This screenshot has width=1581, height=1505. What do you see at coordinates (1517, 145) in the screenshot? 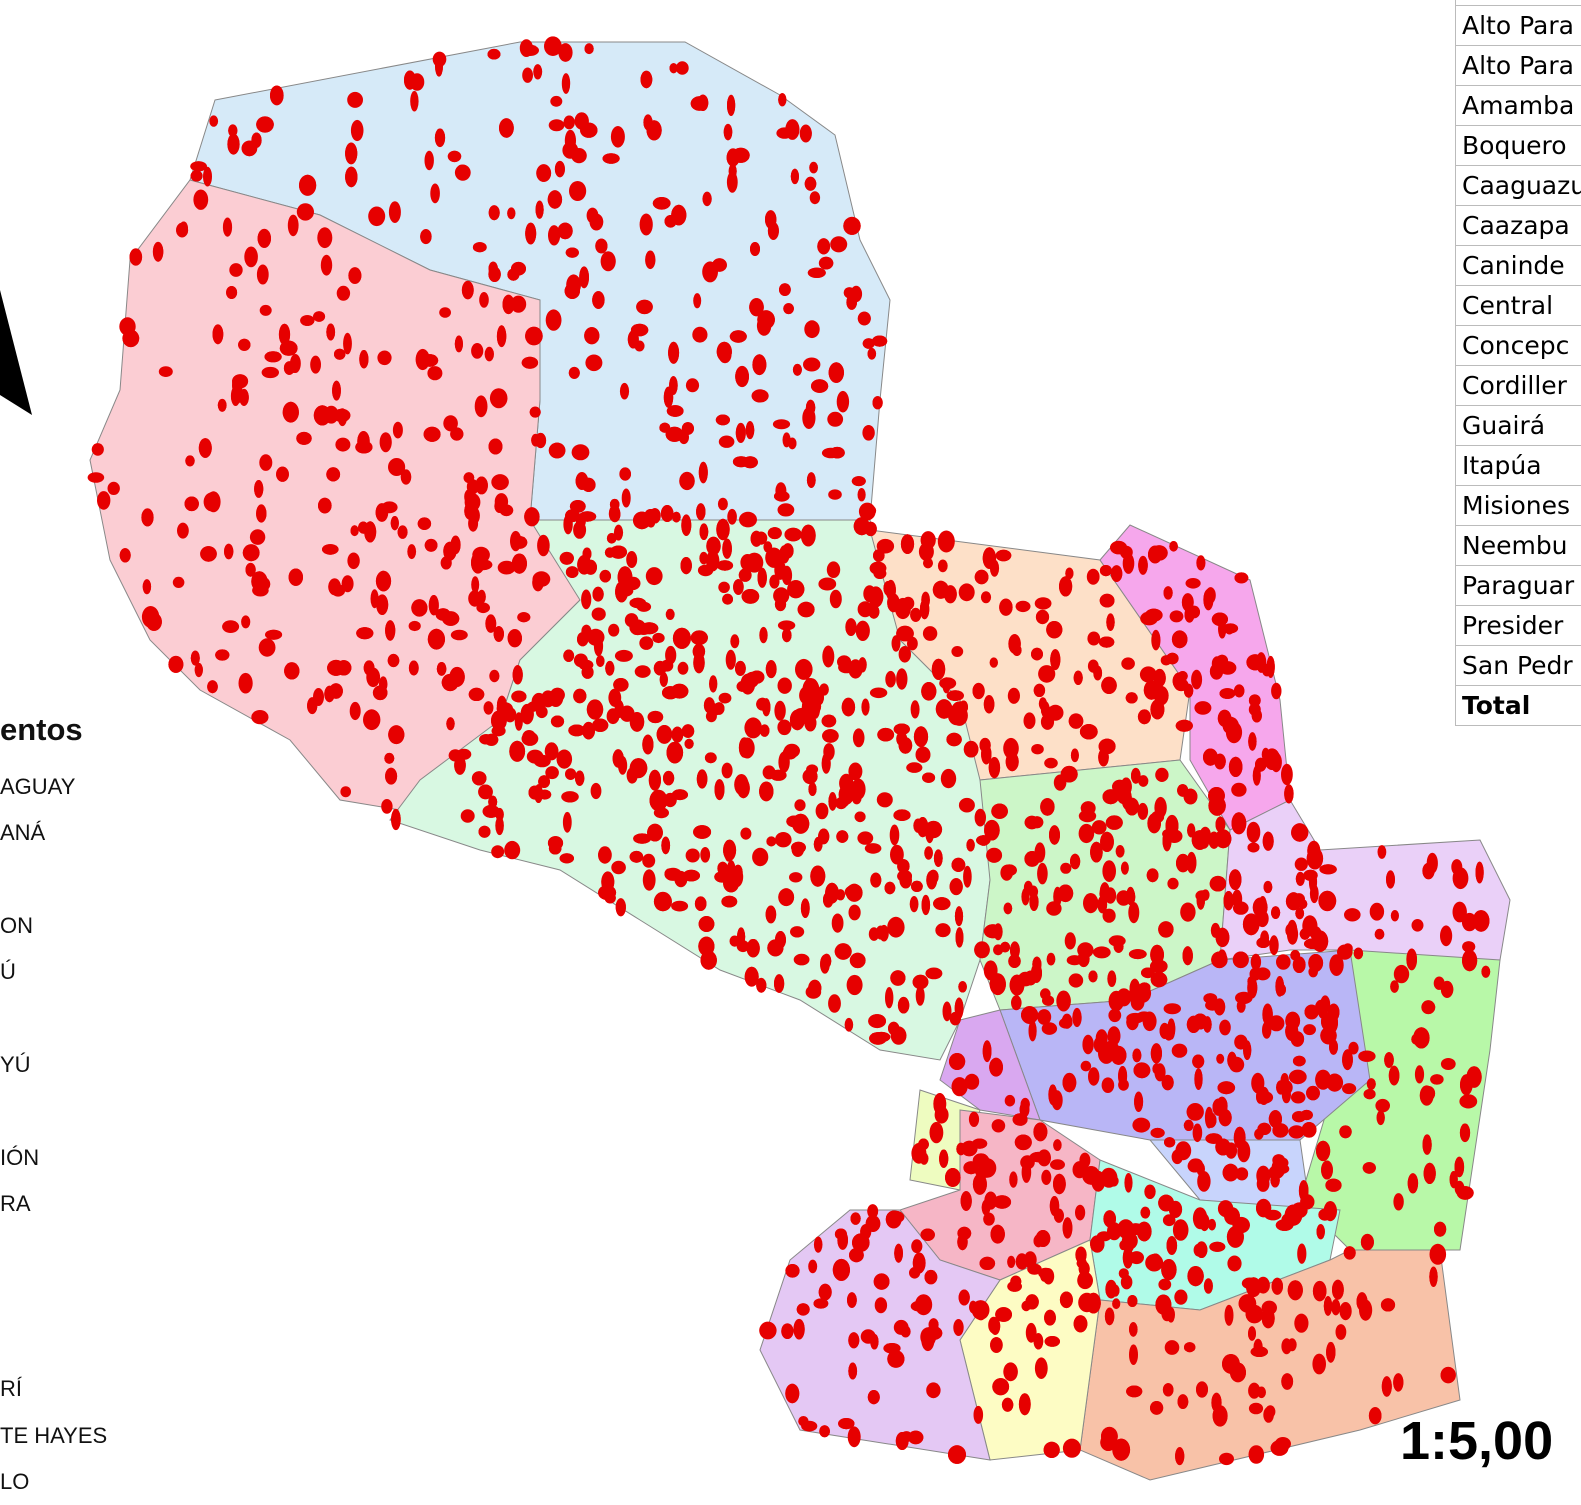
I see `table-cell: Boquero` at bounding box center [1517, 145].